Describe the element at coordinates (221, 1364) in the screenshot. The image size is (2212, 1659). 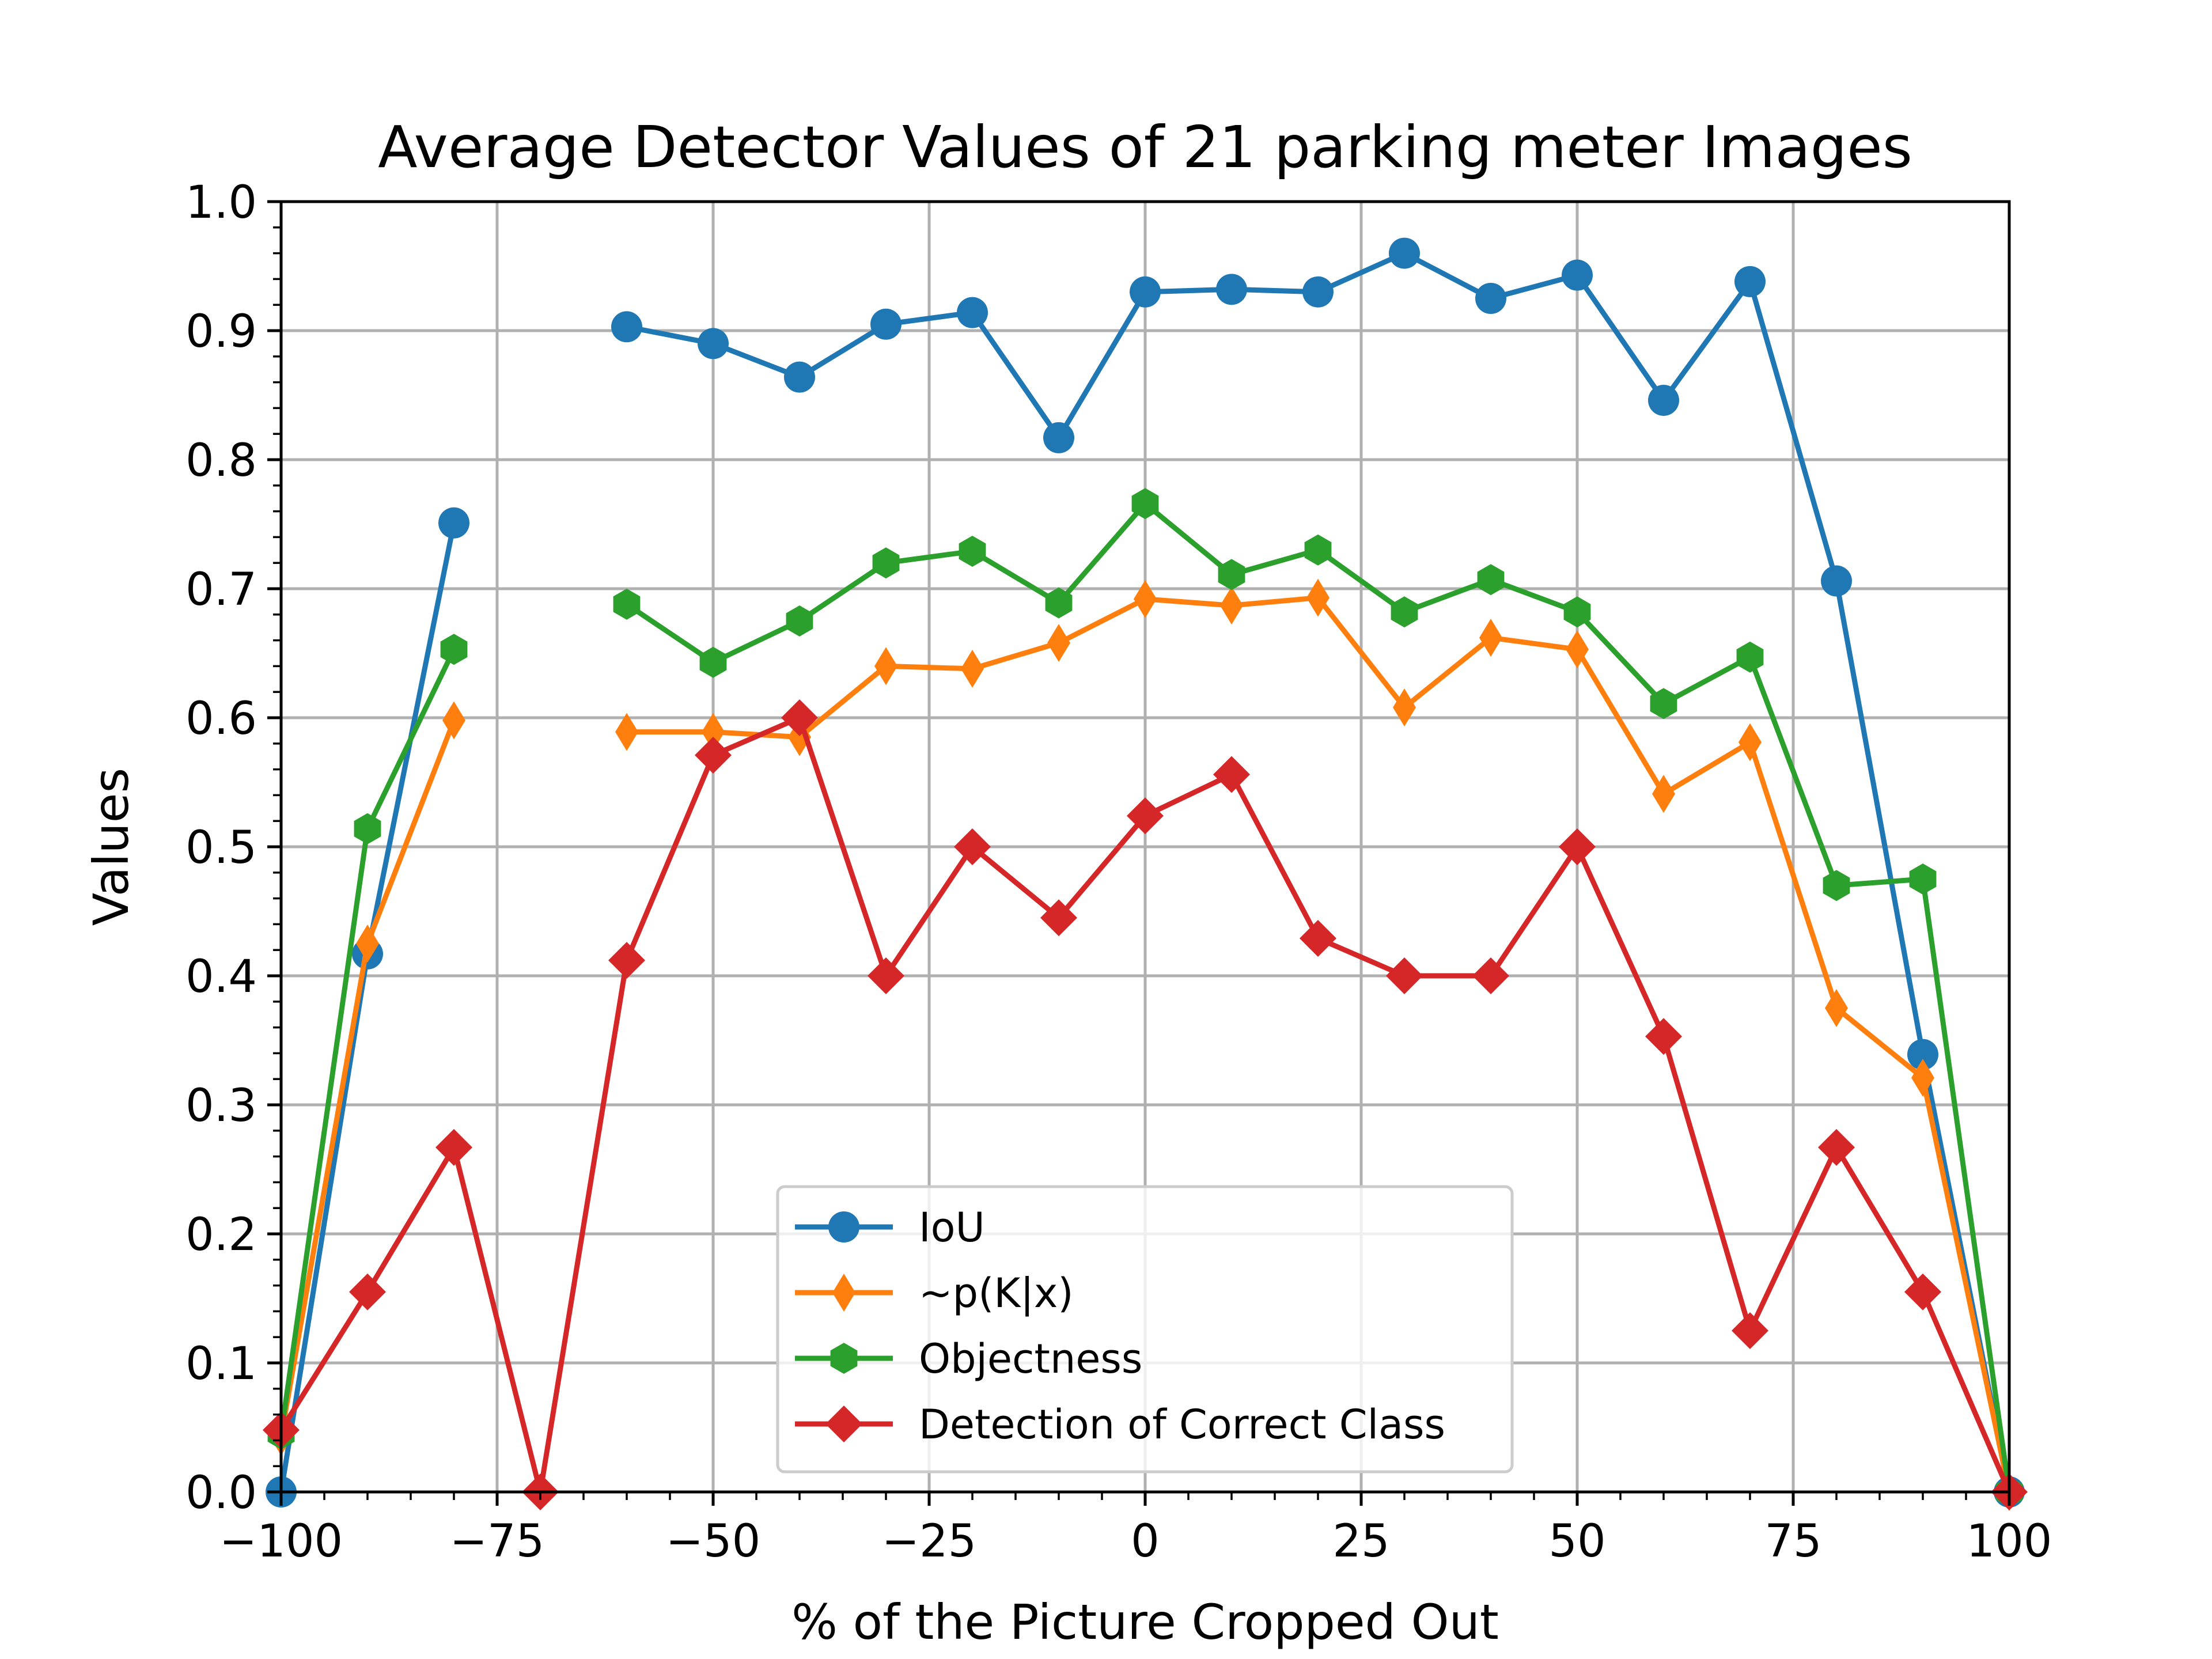
I see `y-tick-label: 0.1` at that location.